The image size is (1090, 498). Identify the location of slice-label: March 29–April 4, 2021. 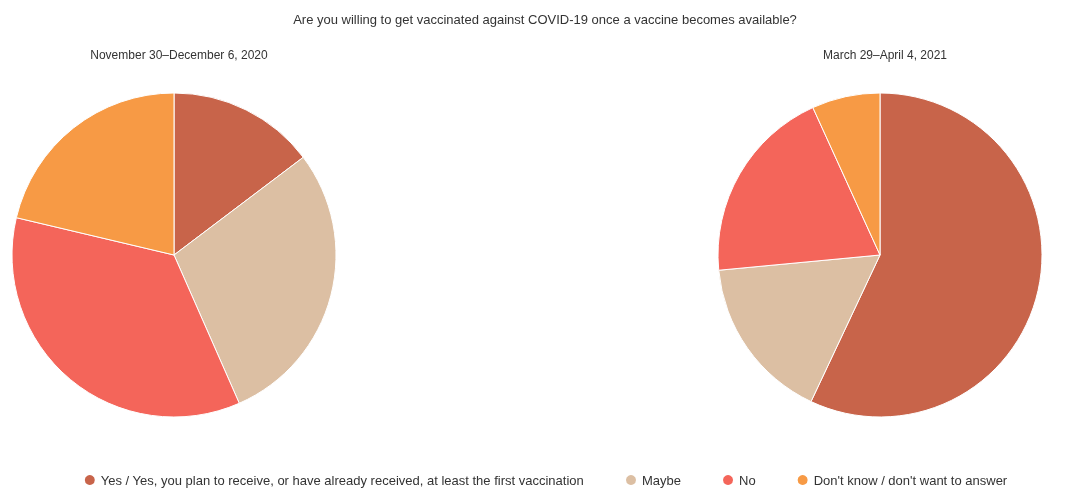
(885, 55).